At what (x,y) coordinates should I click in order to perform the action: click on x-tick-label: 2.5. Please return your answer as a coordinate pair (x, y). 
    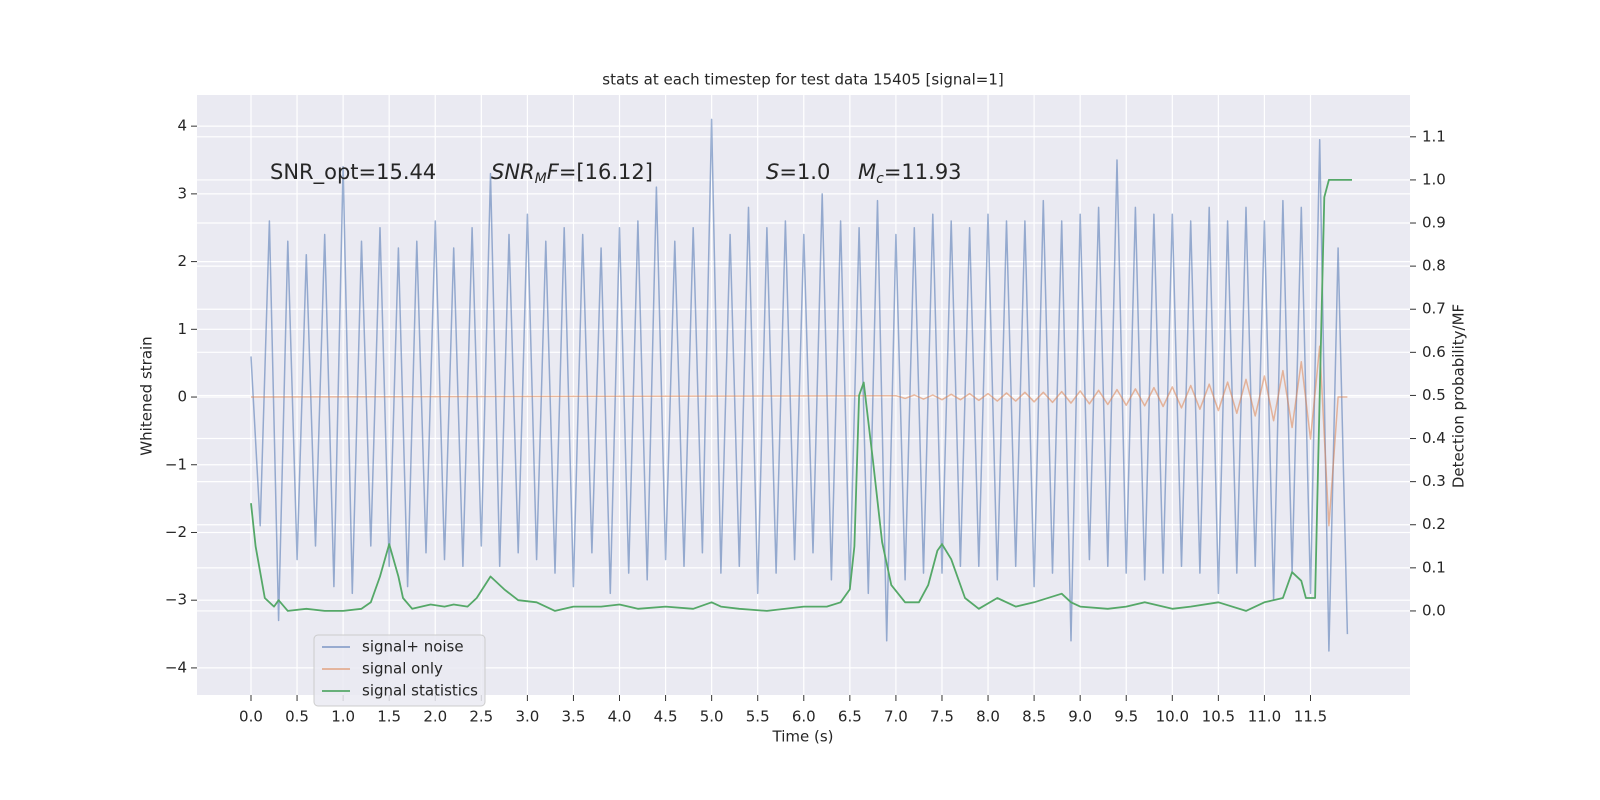
    Looking at the image, I should click on (481, 717).